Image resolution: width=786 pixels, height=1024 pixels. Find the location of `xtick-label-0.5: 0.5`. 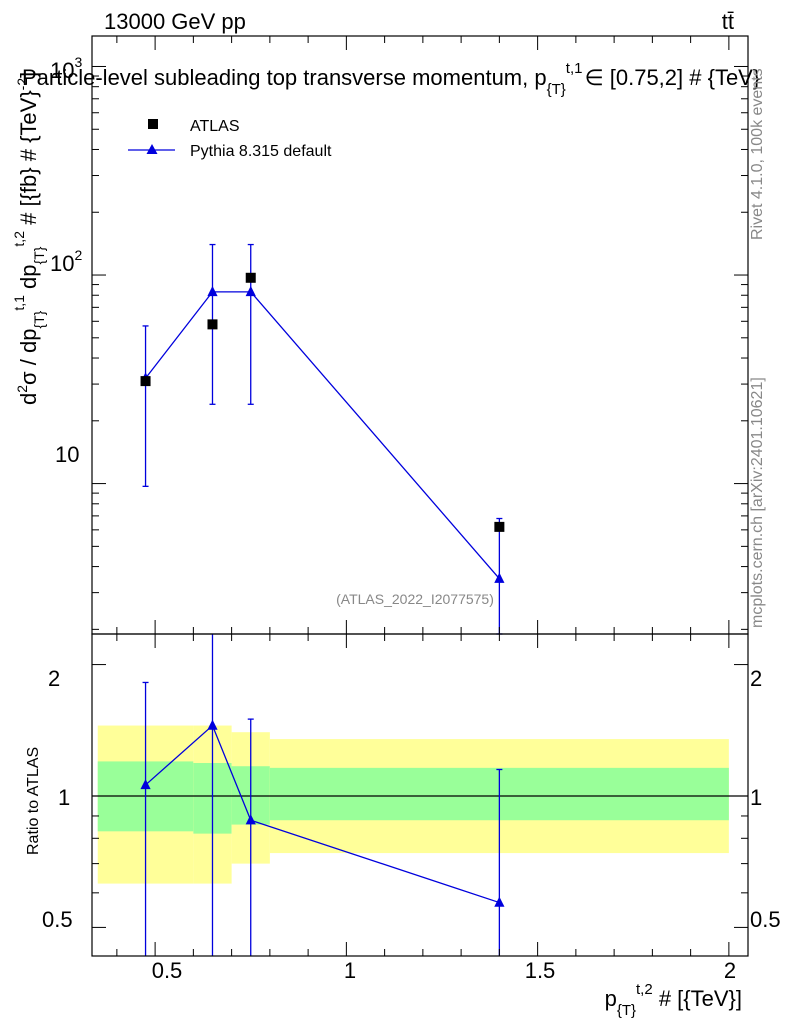

xtick-label-0.5: 0.5 is located at coordinates (167, 970).